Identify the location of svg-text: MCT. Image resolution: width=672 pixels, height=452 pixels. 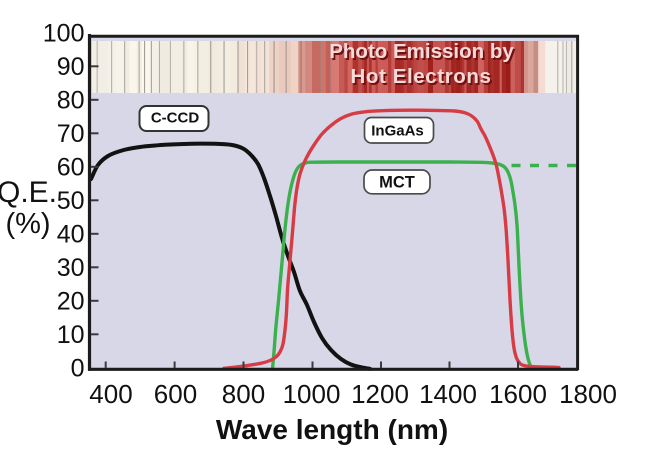
(397, 182).